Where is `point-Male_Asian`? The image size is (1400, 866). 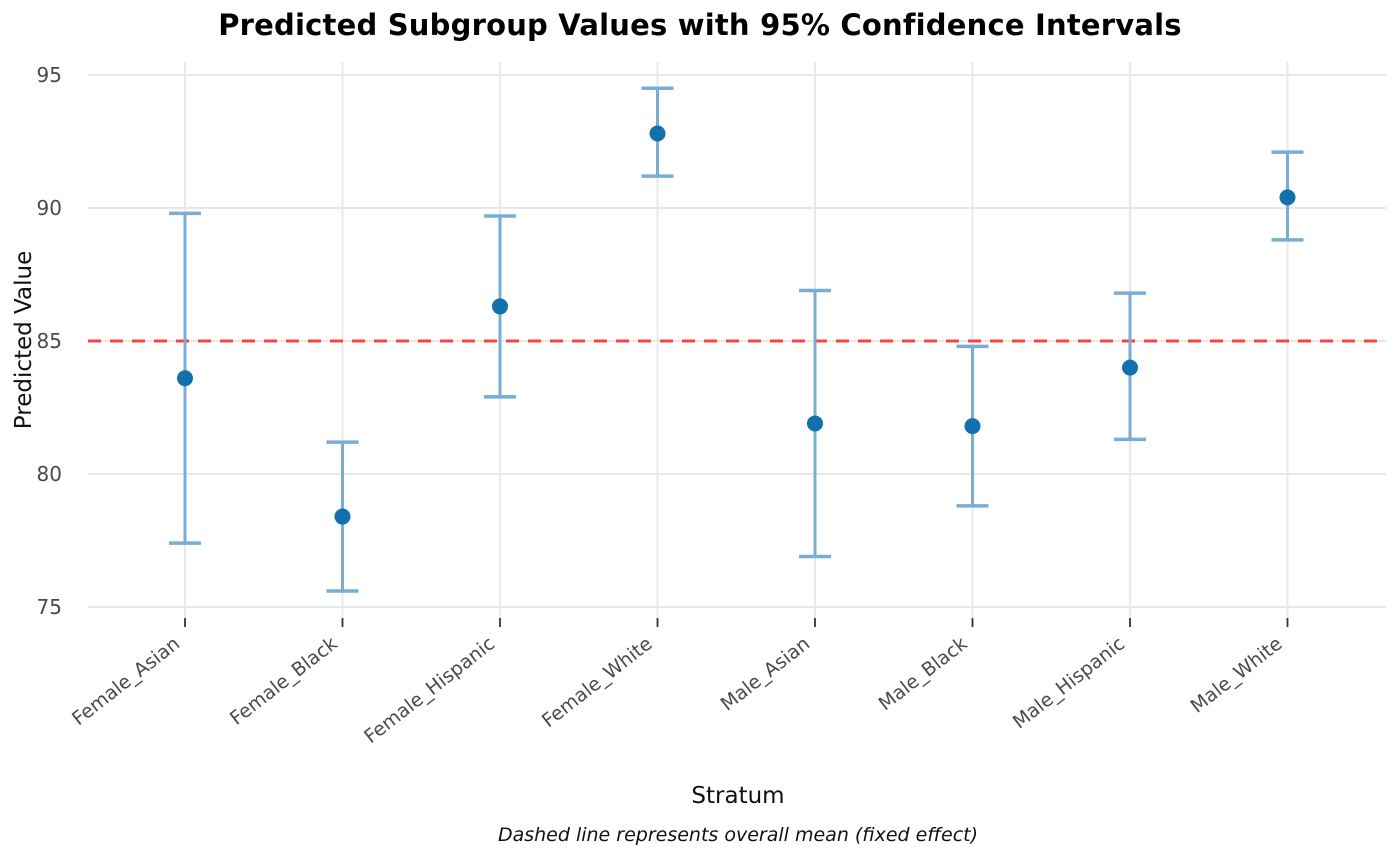
point-Male_Asian is located at coordinates (815, 423).